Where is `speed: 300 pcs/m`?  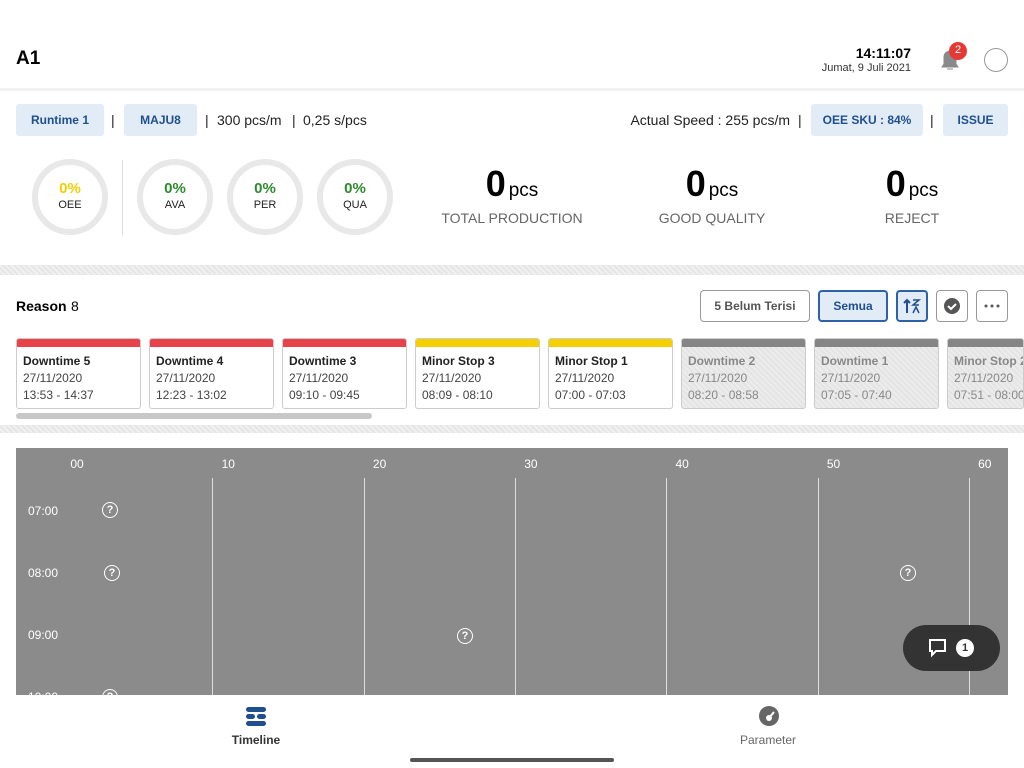
speed: 300 pcs/m is located at coordinates (249, 120).